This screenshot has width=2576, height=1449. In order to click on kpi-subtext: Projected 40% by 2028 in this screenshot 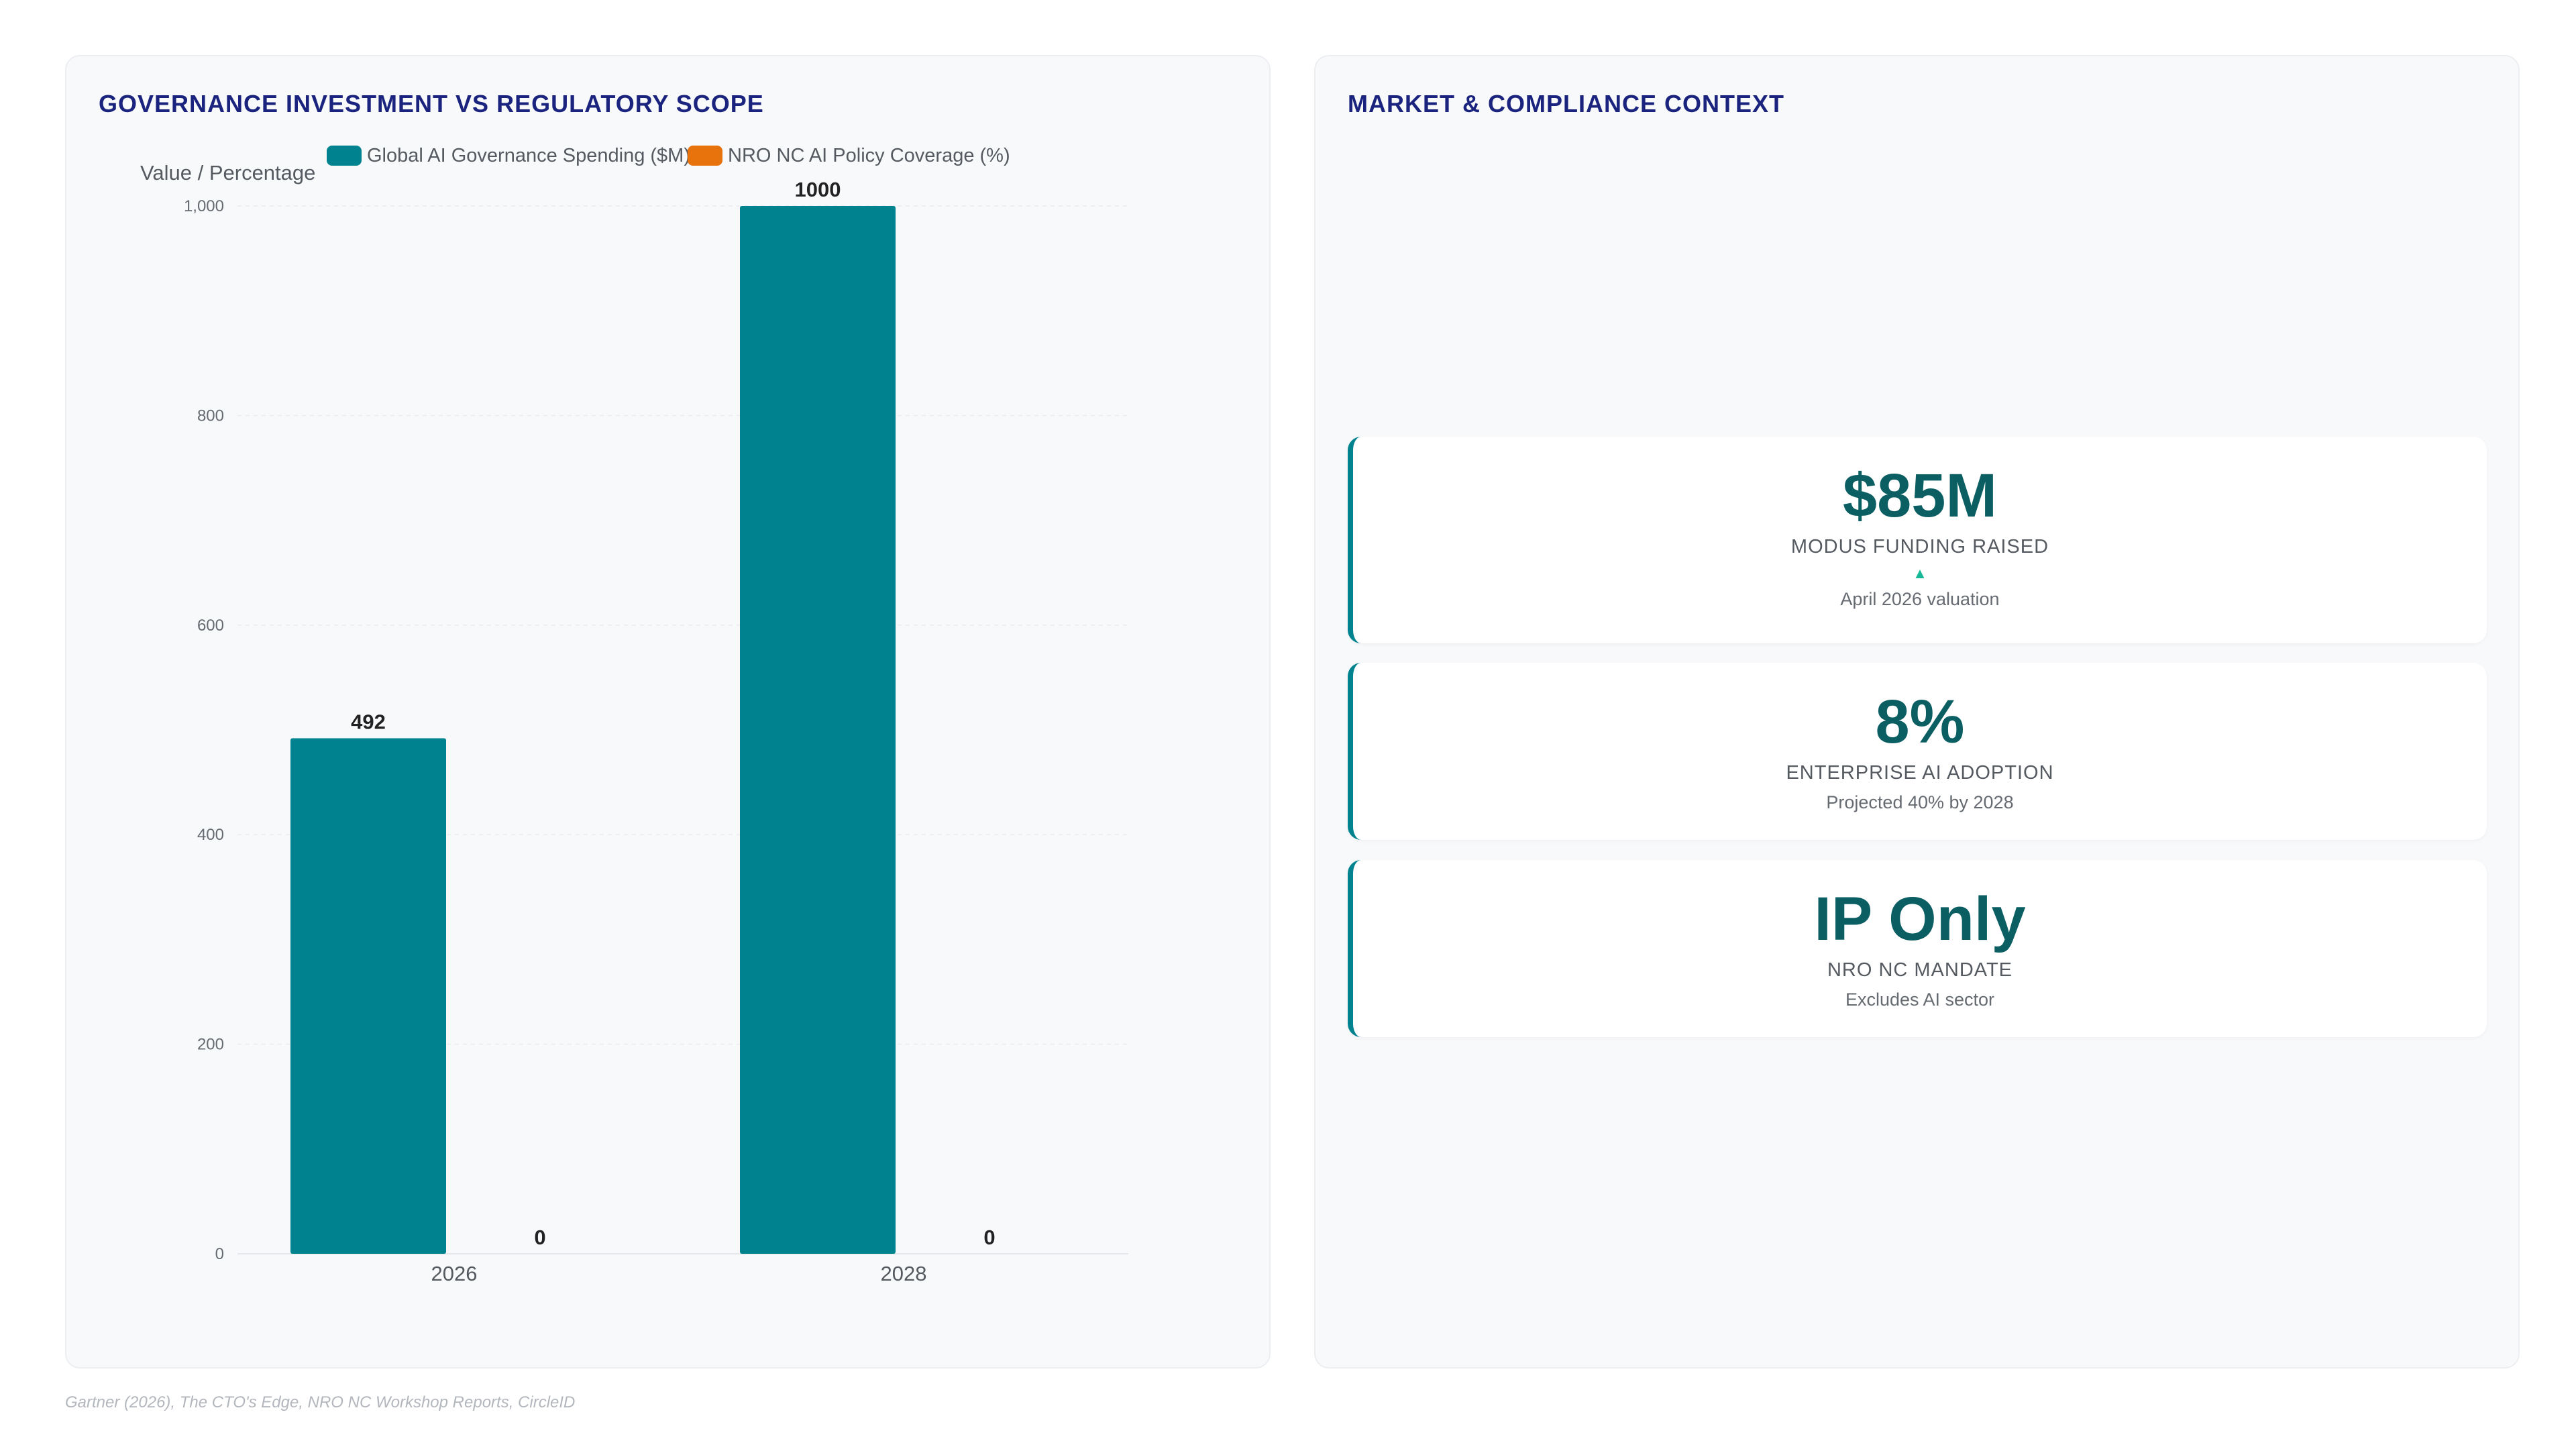, I will do `click(1920, 802)`.